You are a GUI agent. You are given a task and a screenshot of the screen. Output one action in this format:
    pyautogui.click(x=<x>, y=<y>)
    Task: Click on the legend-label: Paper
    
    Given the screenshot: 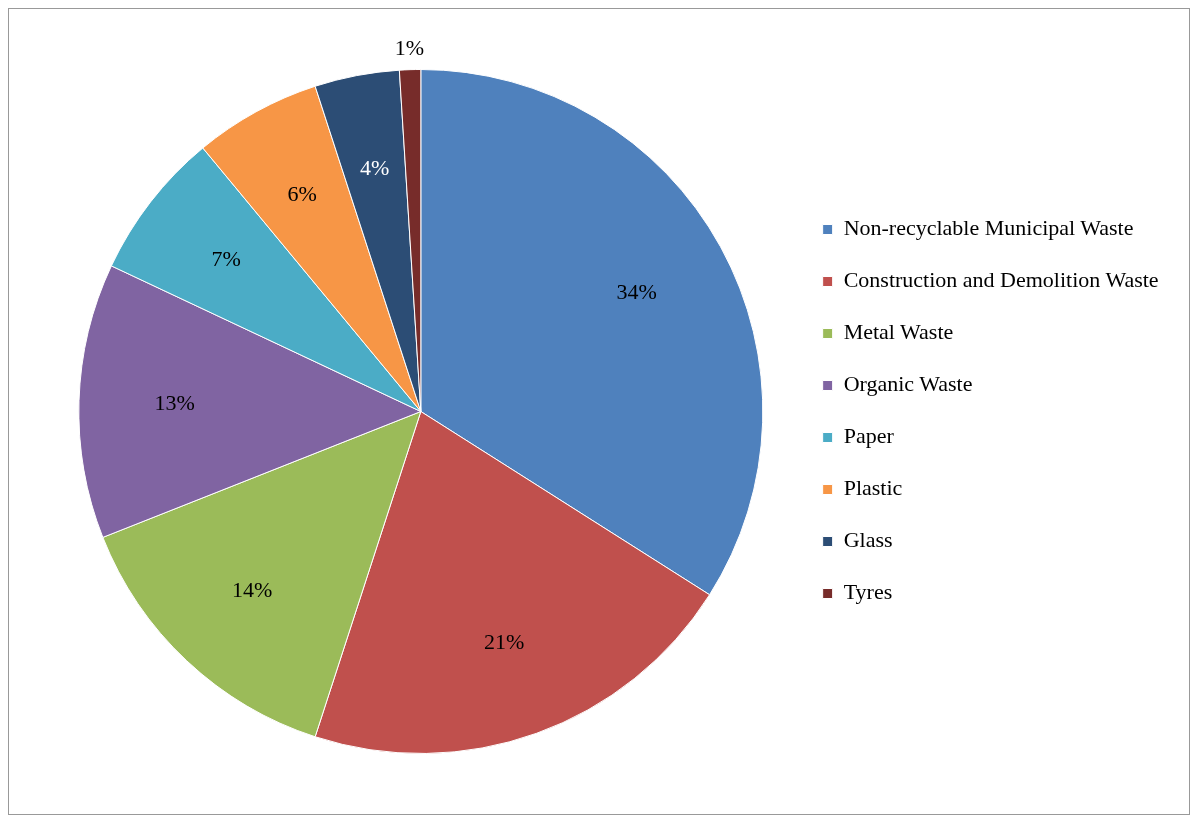 What is the action you would take?
    pyautogui.click(x=869, y=436)
    